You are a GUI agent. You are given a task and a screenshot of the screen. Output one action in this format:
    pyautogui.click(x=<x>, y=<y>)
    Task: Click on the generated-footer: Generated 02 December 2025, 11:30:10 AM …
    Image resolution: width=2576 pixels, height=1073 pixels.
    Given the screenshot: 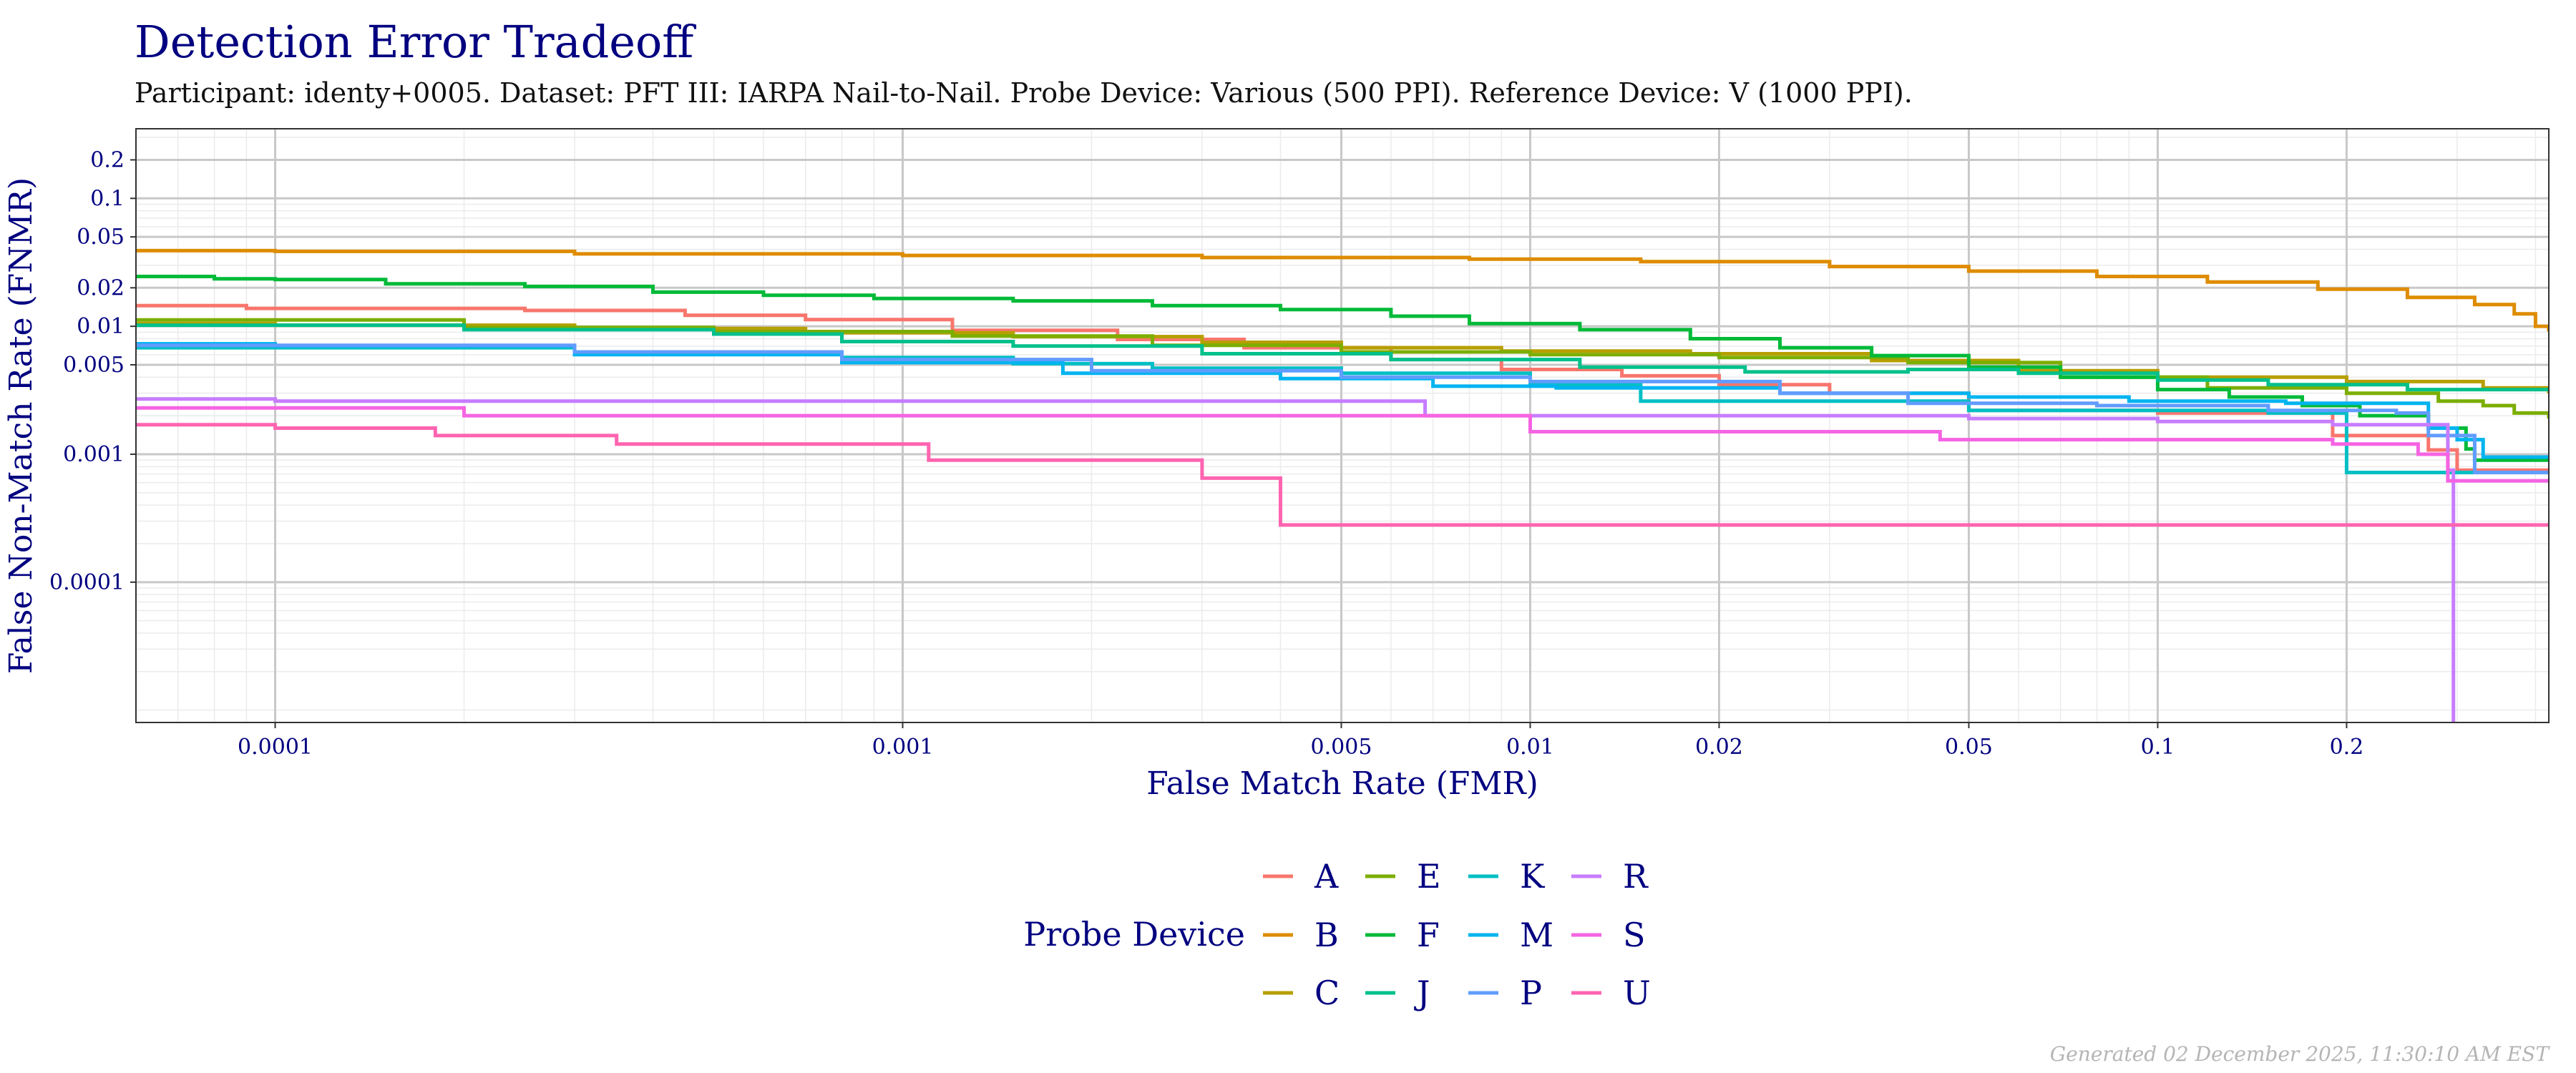 What is the action you would take?
    pyautogui.click(x=2300, y=1054)
    